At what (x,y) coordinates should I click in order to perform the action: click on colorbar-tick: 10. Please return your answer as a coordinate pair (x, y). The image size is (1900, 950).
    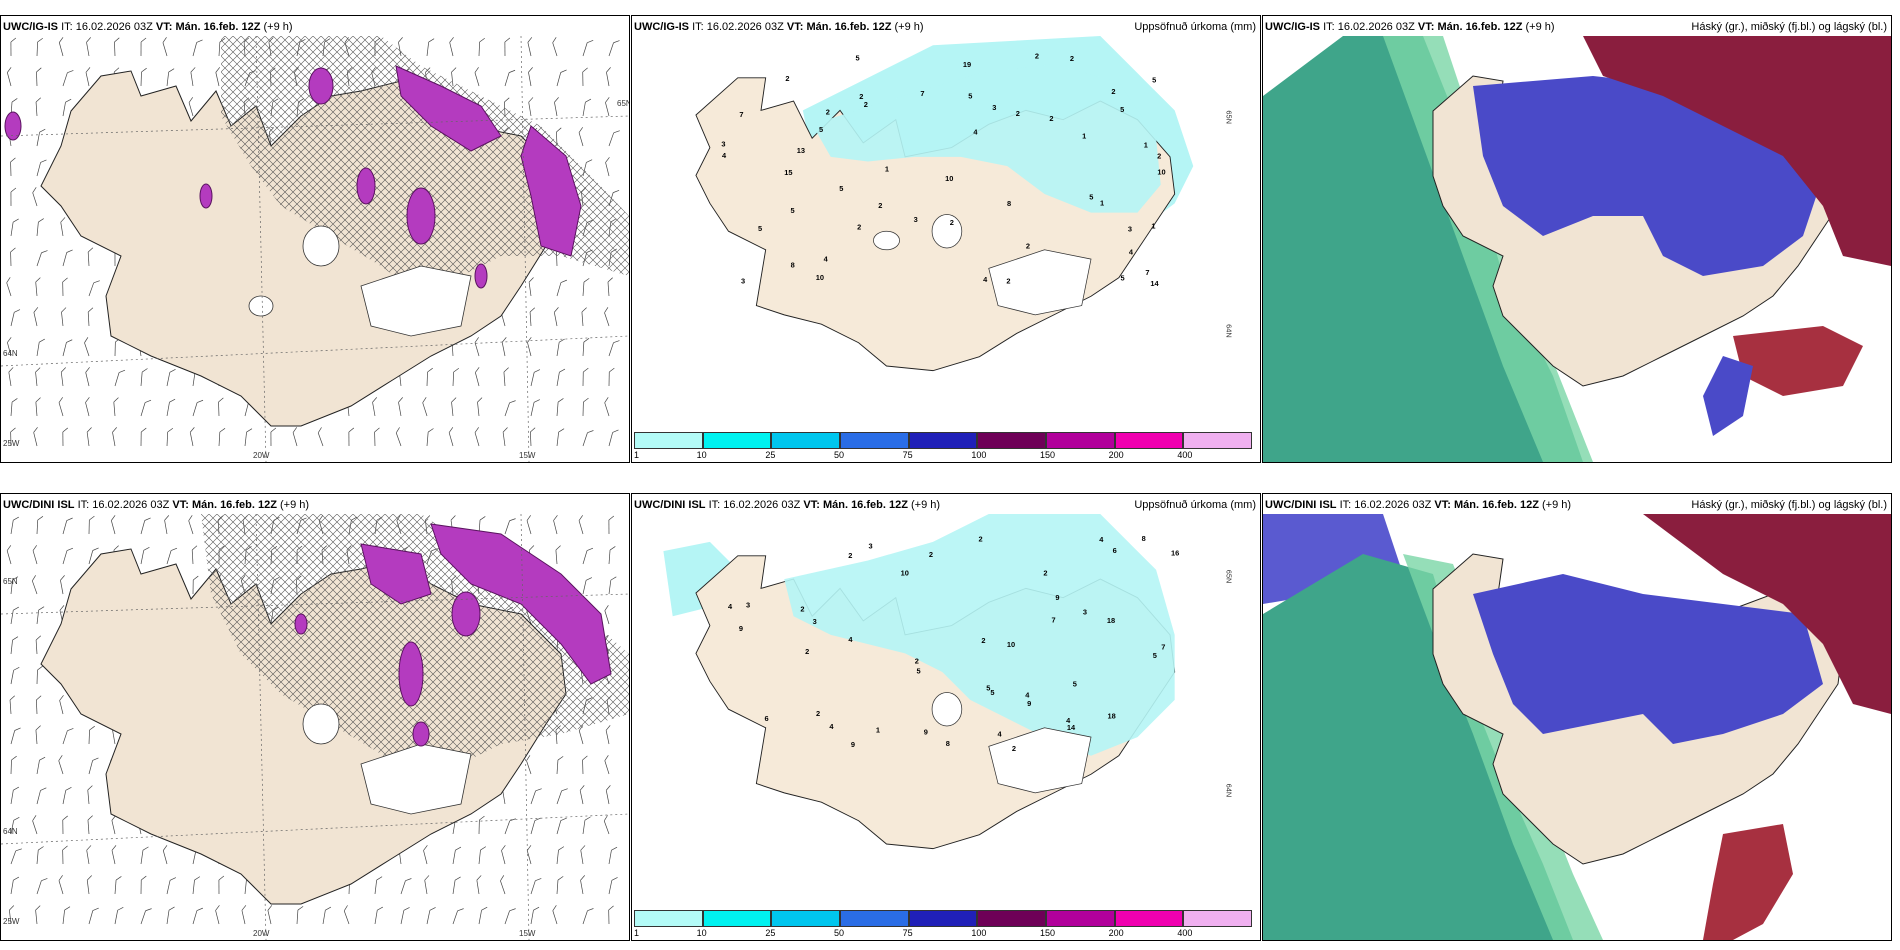
    Looking at the image, I should click on (701, 455).